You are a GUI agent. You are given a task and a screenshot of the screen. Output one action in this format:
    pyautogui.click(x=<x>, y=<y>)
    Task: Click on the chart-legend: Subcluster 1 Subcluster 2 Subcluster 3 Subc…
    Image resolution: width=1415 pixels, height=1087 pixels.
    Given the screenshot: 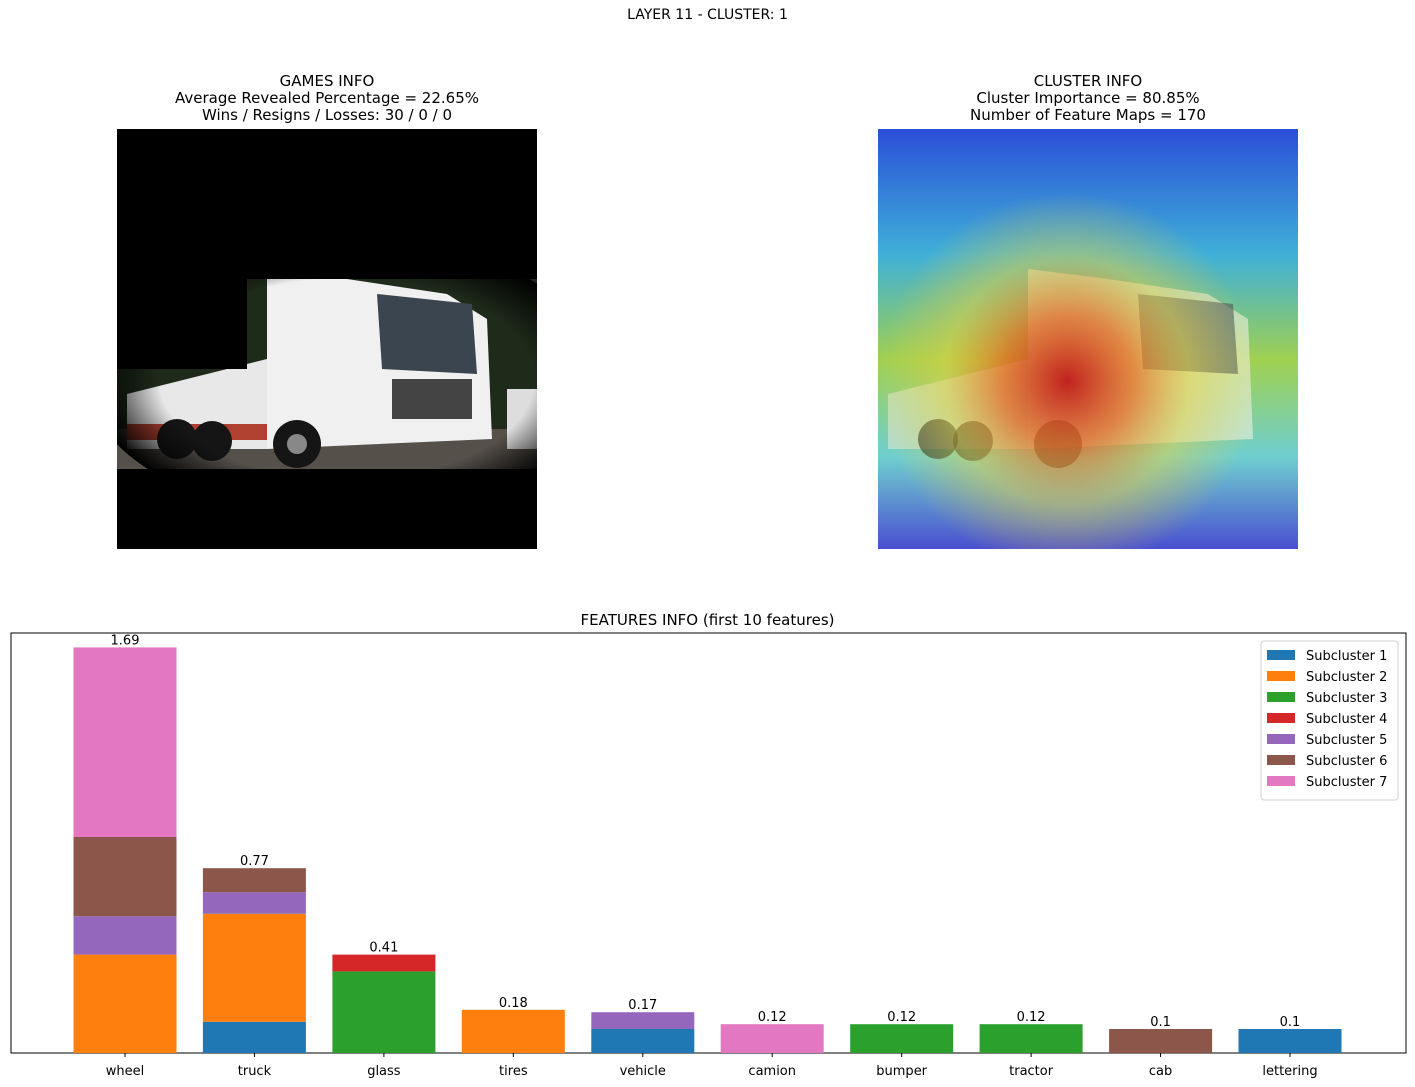 What is the action you would take?
    pyautogui.click(x=1329, y=720)
    